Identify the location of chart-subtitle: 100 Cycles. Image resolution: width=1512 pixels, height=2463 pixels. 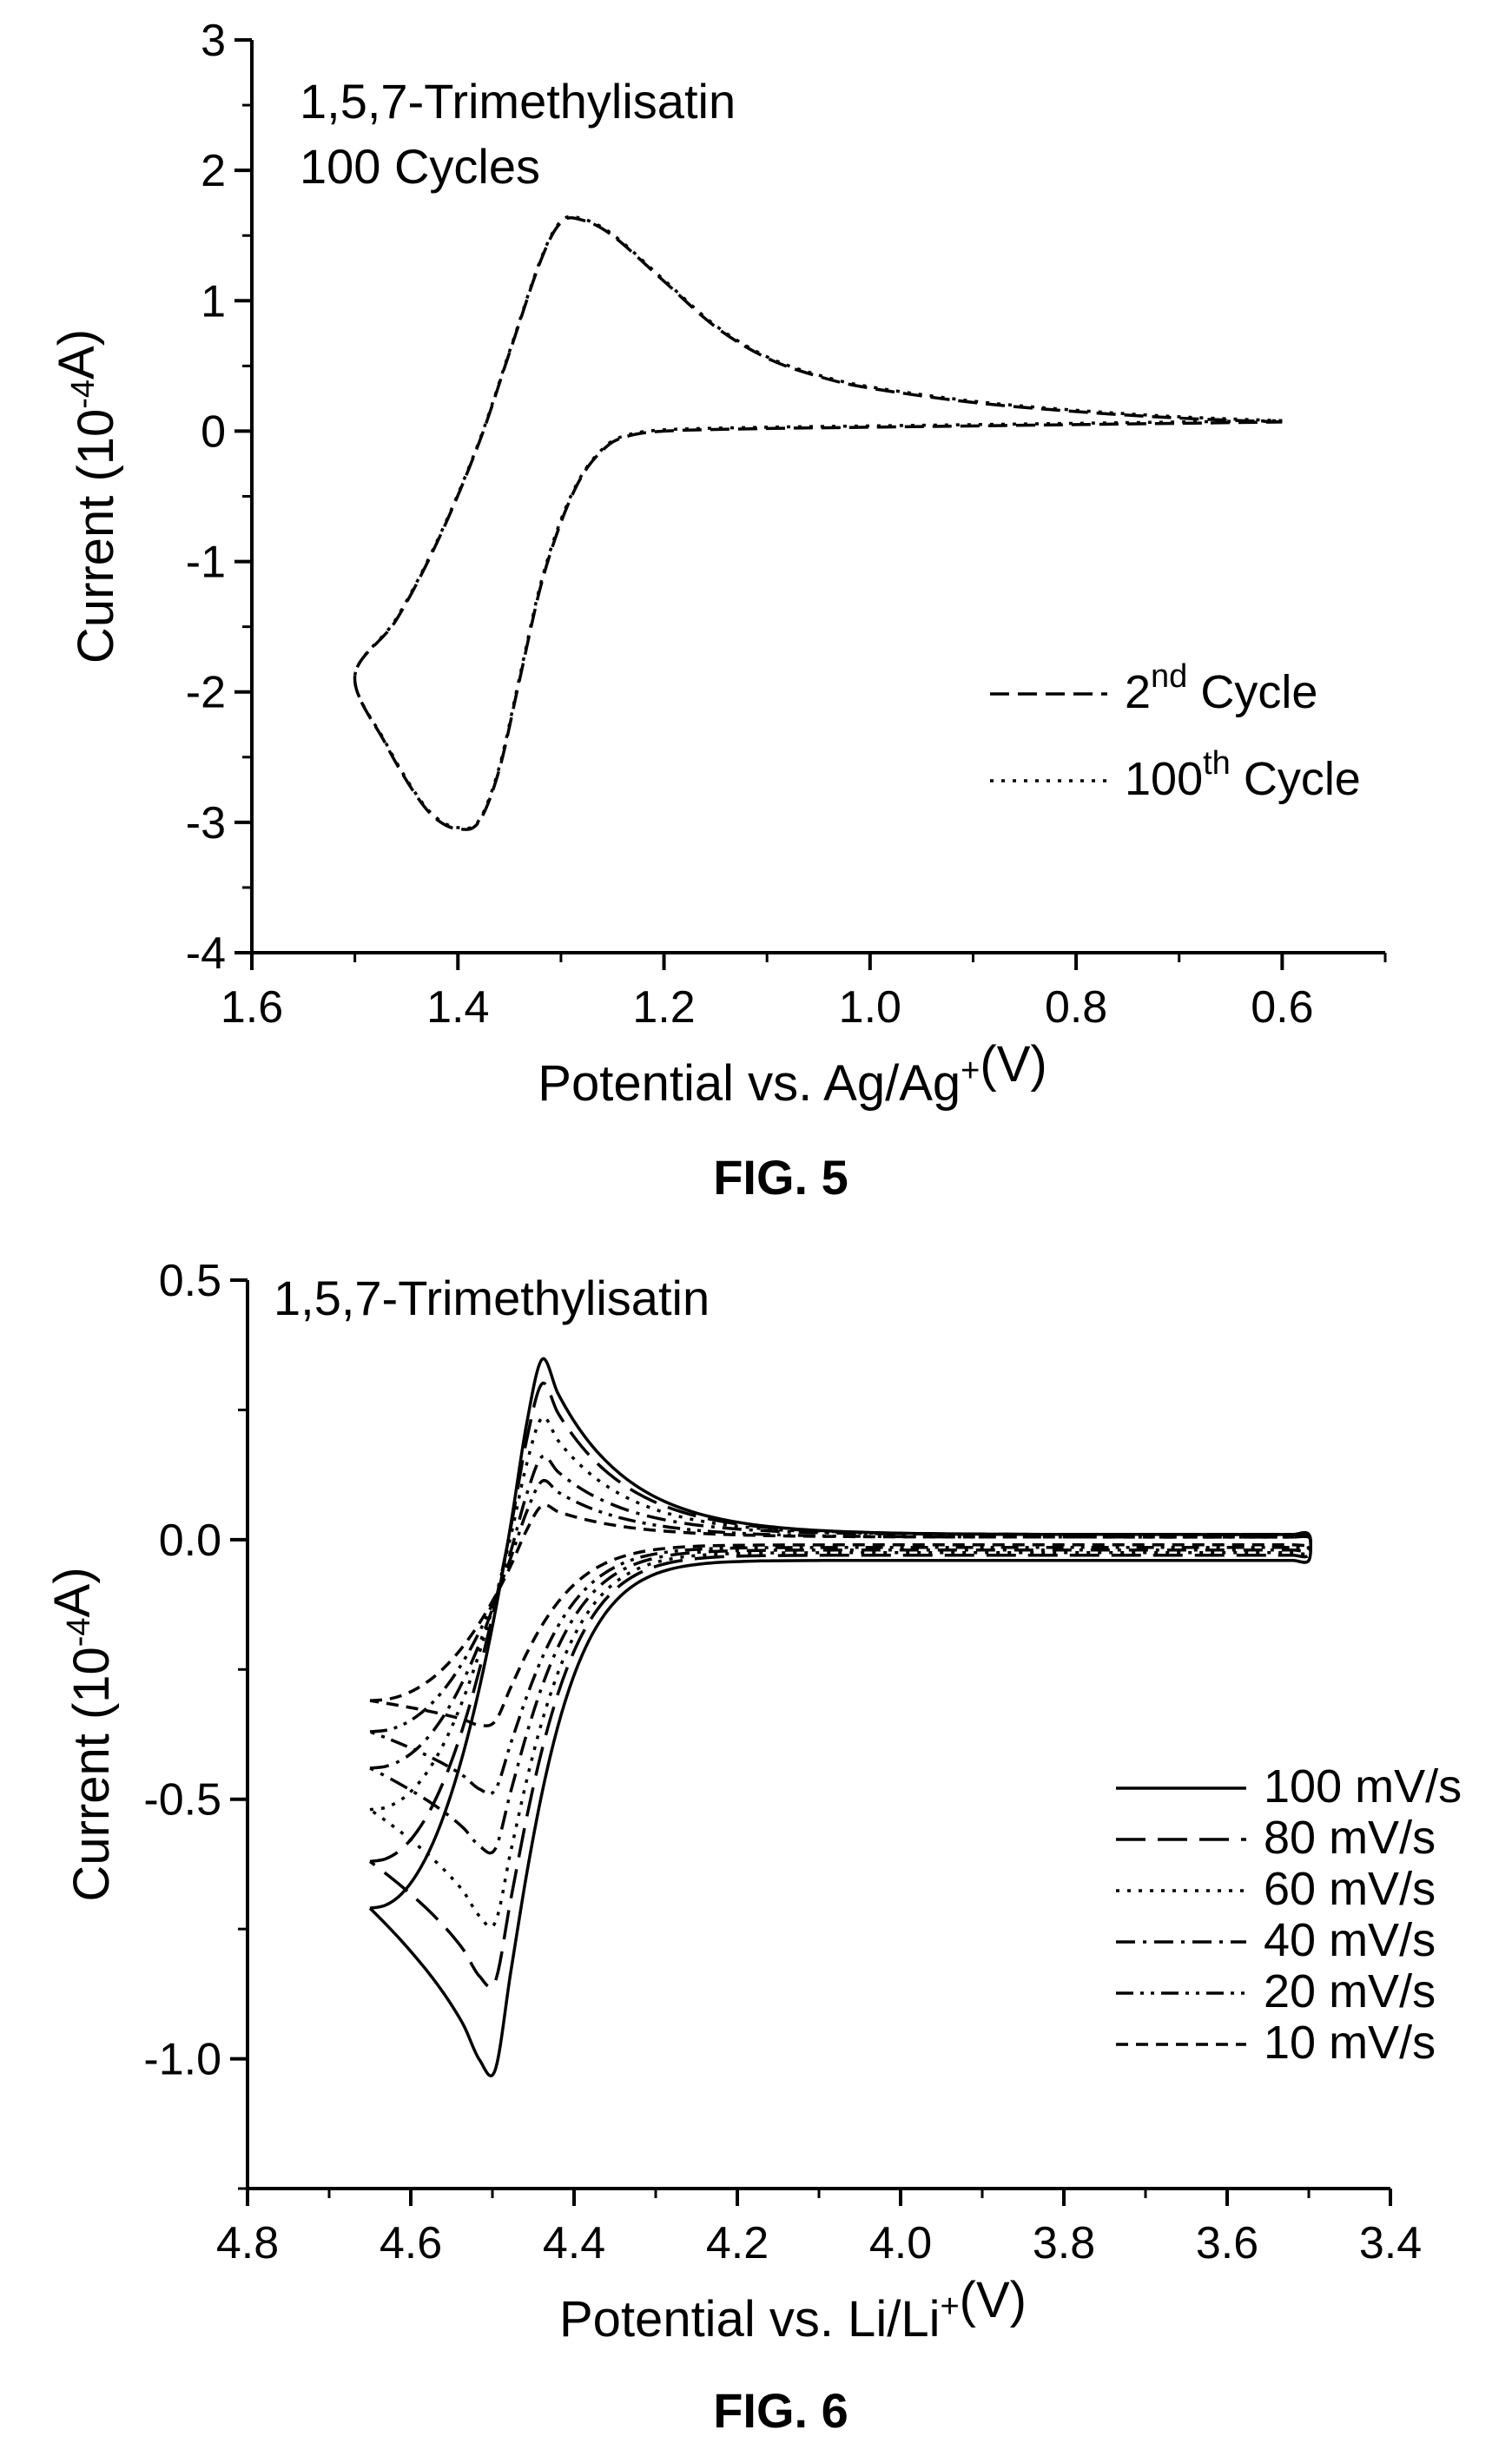
(420, 166).